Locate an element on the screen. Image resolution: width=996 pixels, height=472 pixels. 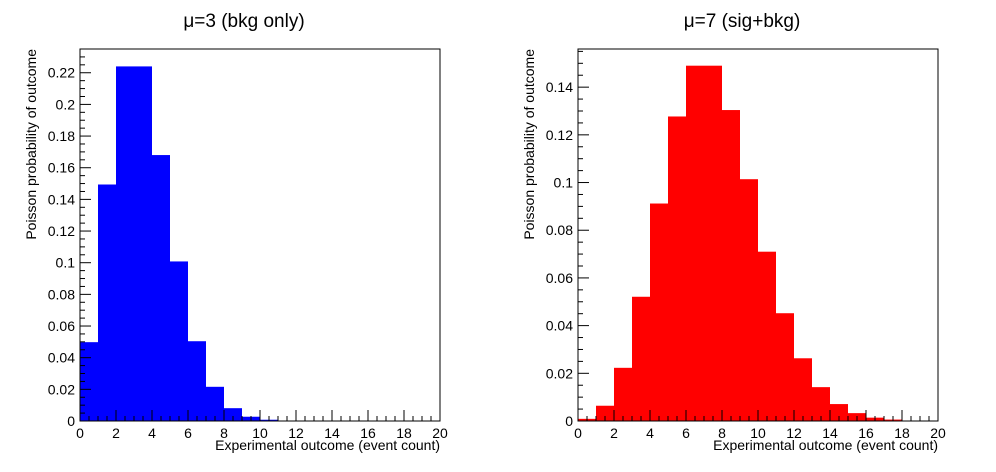
chart-title: μ=7 (sig+bkg) is located at coordinates (742, 21).